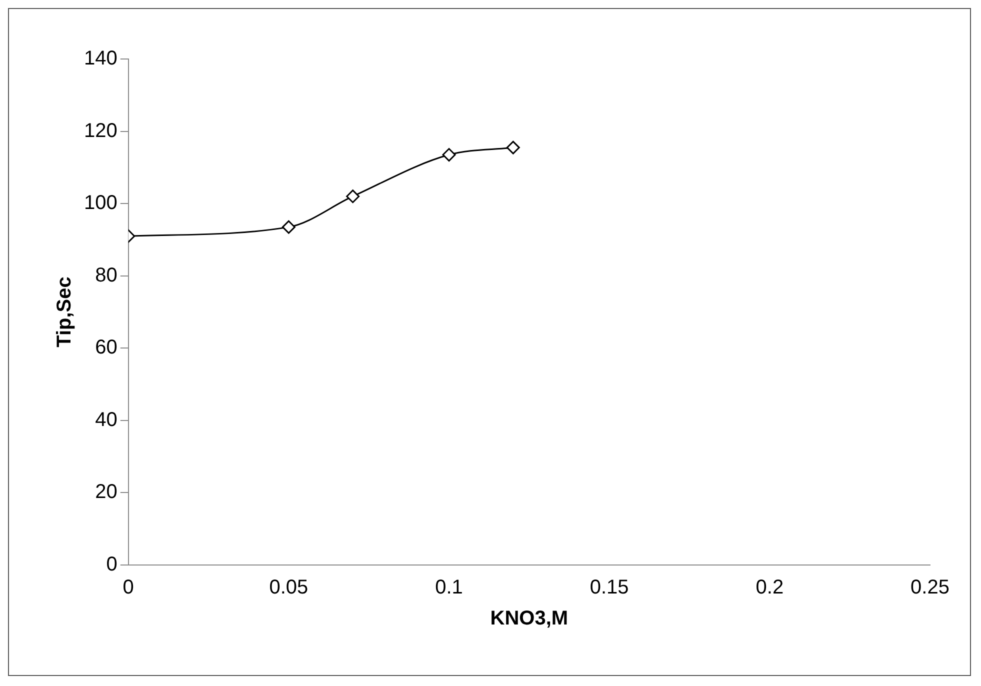 This screenshot has height=686, width=981. What do you see at coordinates (288, 587) in the screenshot?
I see `x-tick-label: 0.05` at bounding box center [288, 587].